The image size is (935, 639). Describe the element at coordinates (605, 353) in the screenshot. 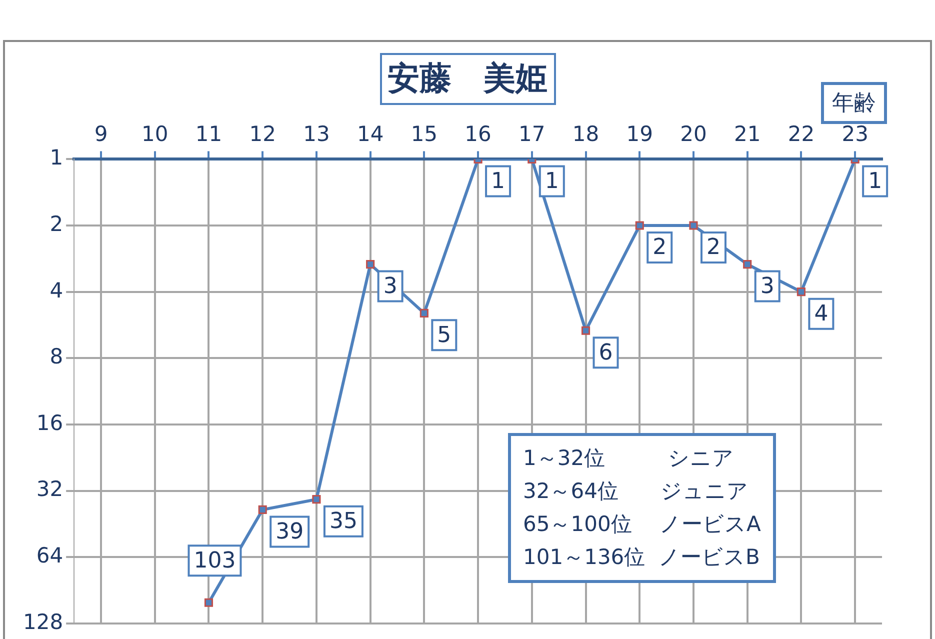

I see `data-label: 6` at that location.